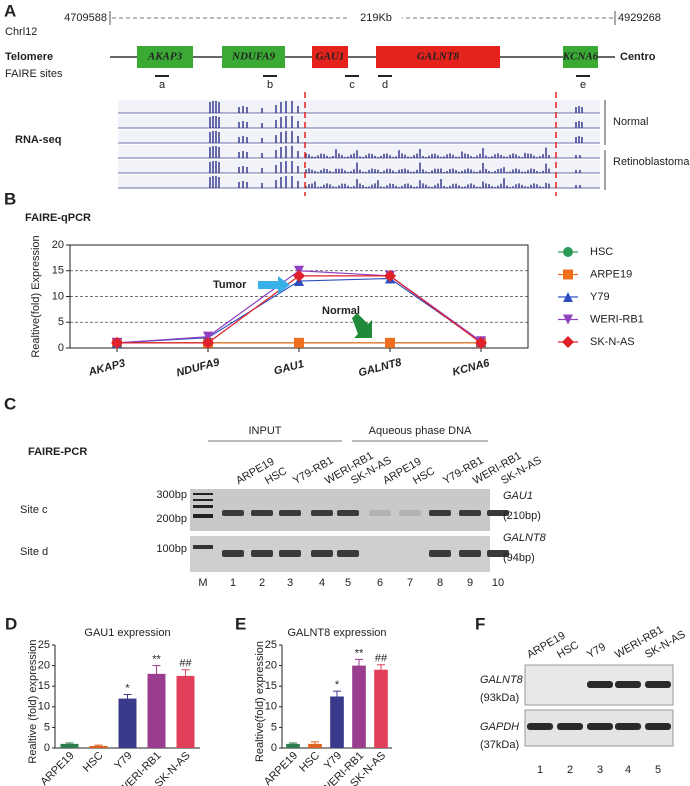 This screenshot has width=690, height=786. Describe the element at coordinates (385, 85) in the screenshot. I see `site-letter: d` at that location.